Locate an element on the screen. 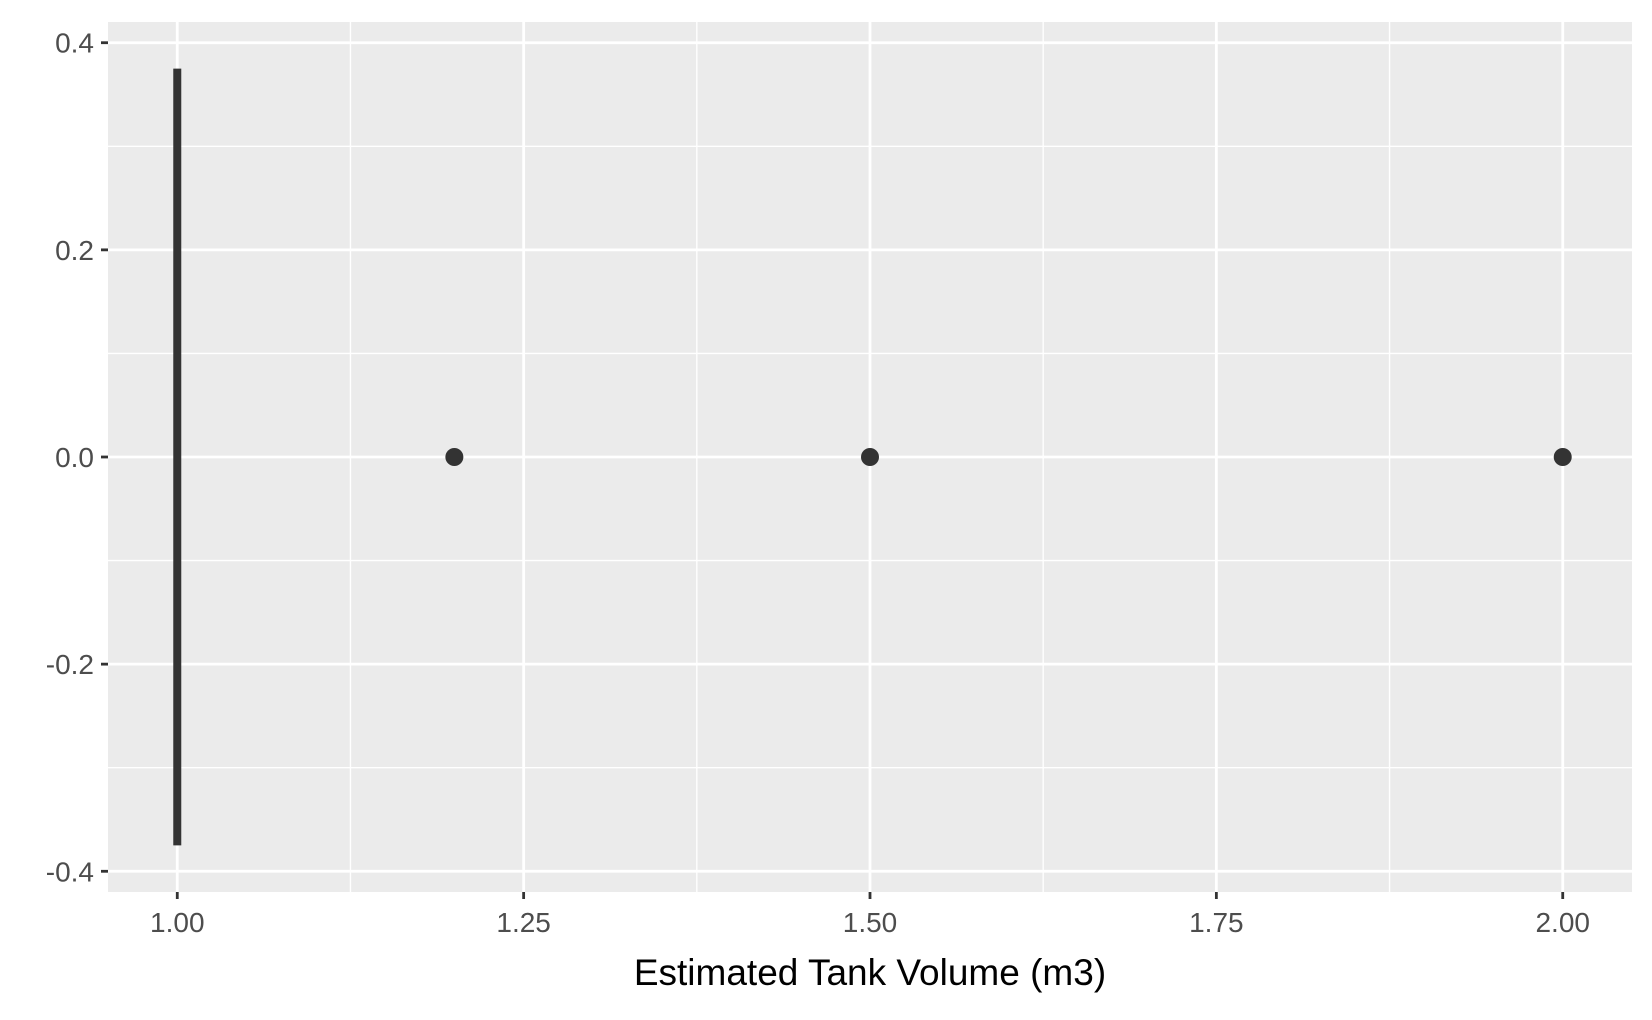 This screenshot has height=1020, width=1652. y-tick-label: -0.2 is located at coordinates (70, 664).